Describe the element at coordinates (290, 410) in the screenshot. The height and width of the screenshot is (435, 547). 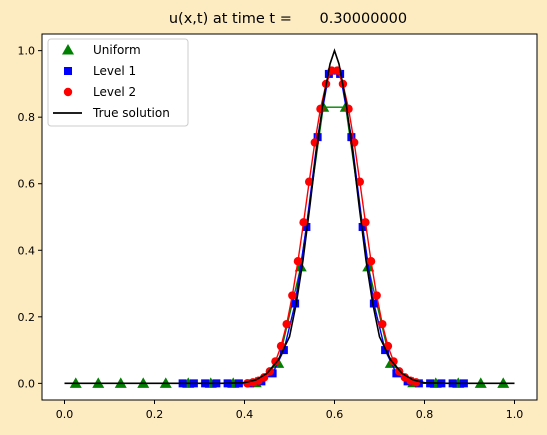
I see `x-axis: 0.0 0.2 0.4 0.6 0.8 1.0` at that location.